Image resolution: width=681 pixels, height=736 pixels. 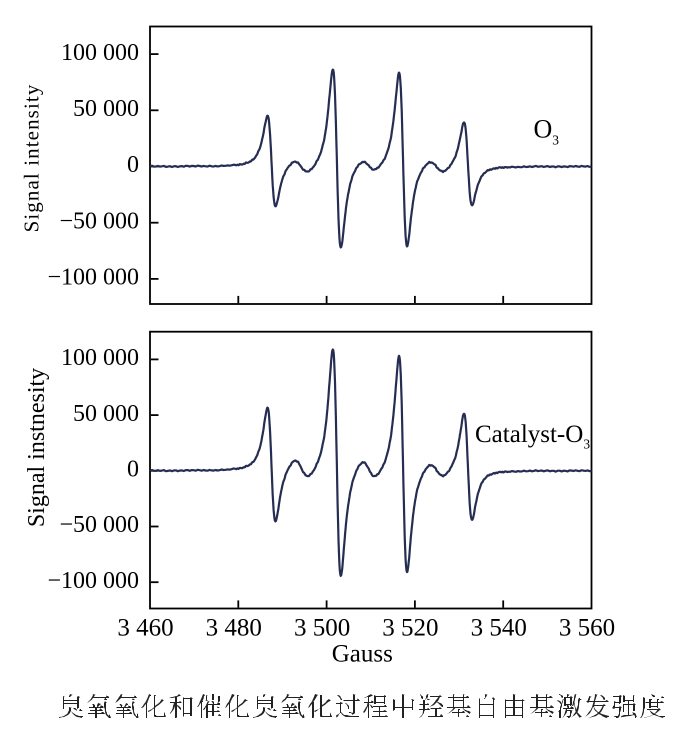 What do you see at coordinates (362, 654) in the screenshot?
I see `svg-text: Gauss` at bounding box center [362, 654].